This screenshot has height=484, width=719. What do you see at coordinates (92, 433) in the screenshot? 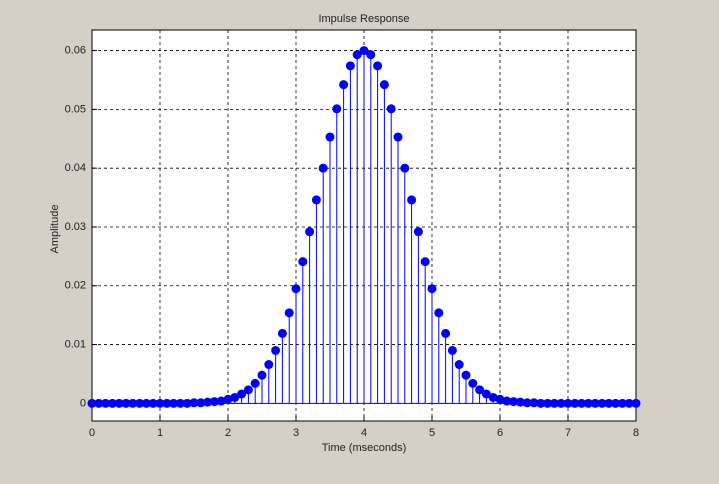
I see `x-tick-label: 0` at bounding box center [92, 433].